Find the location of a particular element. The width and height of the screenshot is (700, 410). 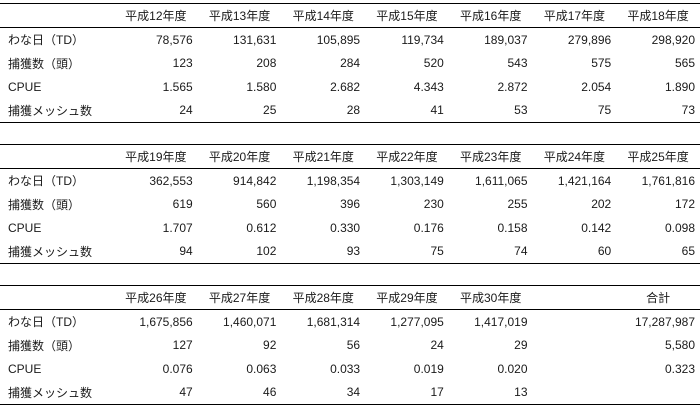

data-cell: 65 is located at coordinates (688, 251).